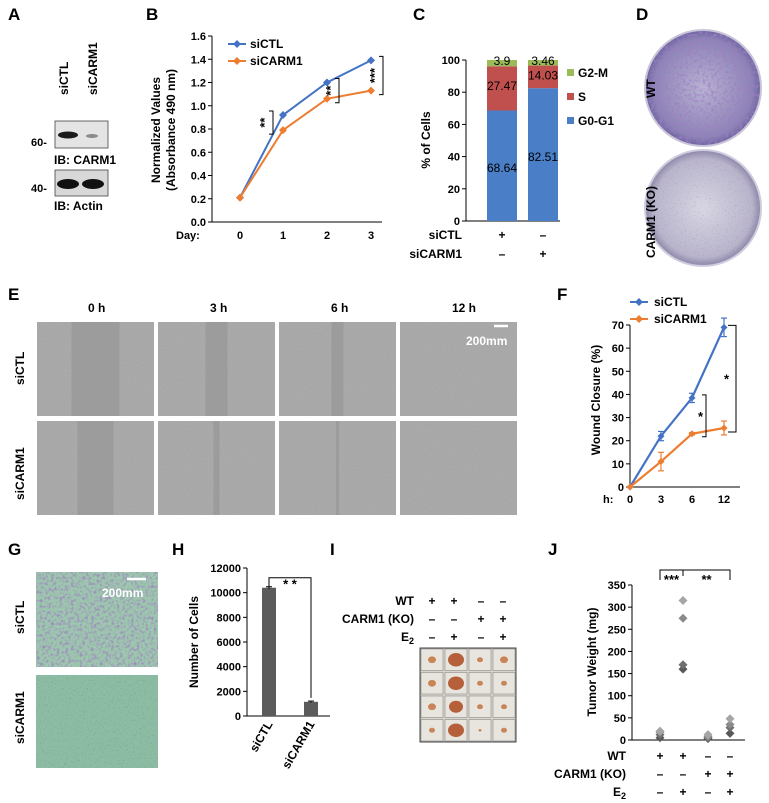 Image resolution: width=769 pixels, height=803 pixels. Describe the element at coordinates (269, 651) in the screenshot. I see `bar` at that location.